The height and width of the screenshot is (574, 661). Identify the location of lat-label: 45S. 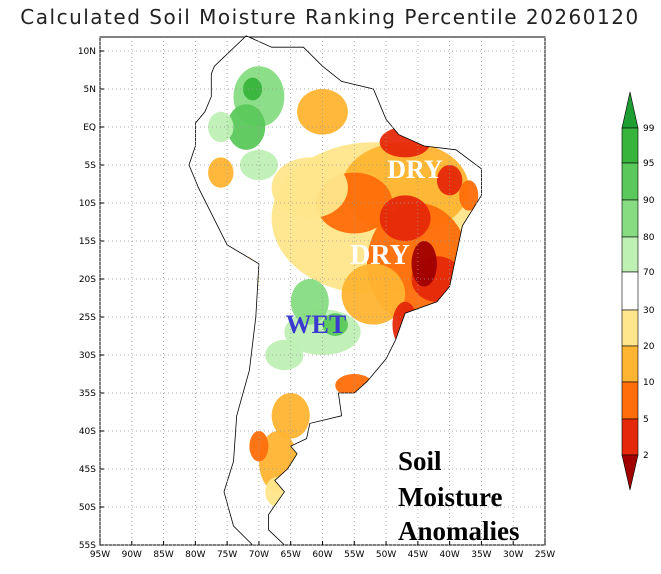
(87, 470).